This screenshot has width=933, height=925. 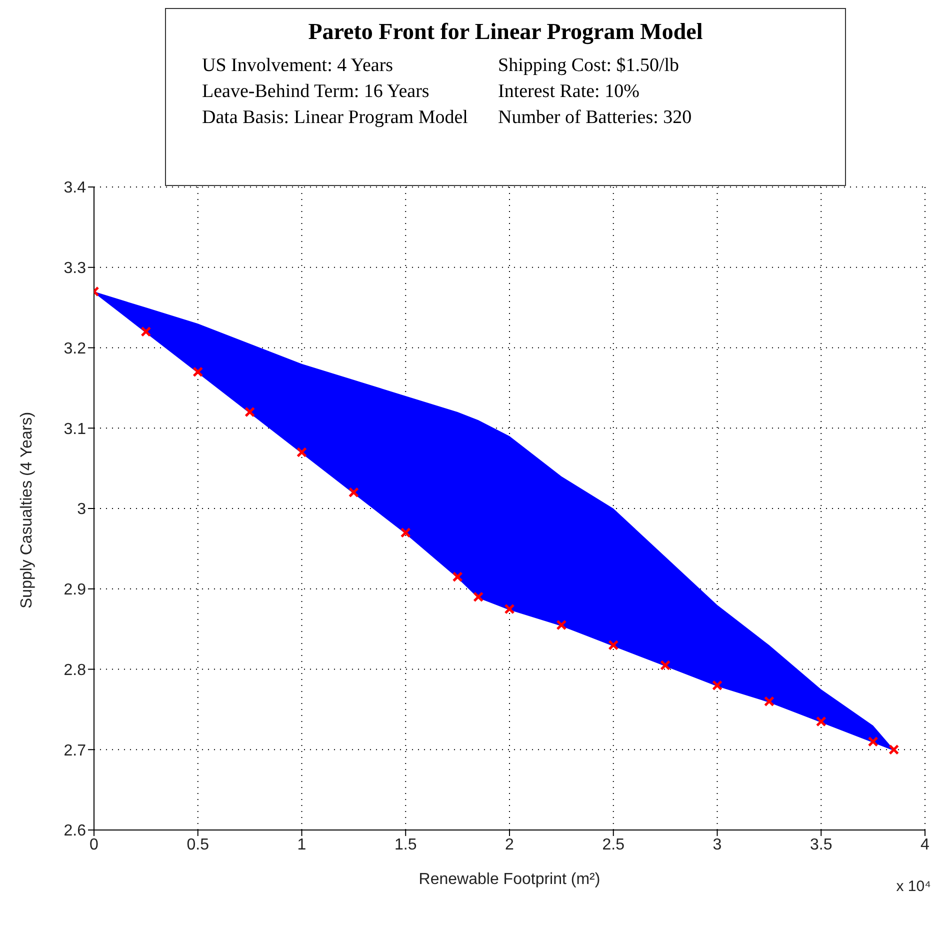 What do you see at coordinates (509, 879) in the screenshot?
I see `x-axis-title: Renewable Footprint (m²)` at bounding box center [509, 879].